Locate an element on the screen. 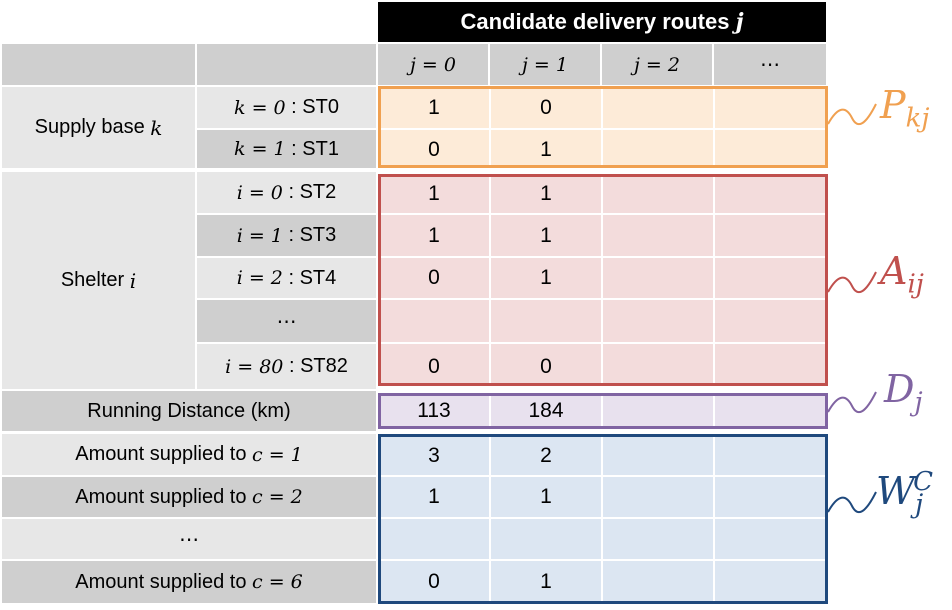 The image size is (952, 610). grid-vline-d1 is located at coordinates (490, 411).